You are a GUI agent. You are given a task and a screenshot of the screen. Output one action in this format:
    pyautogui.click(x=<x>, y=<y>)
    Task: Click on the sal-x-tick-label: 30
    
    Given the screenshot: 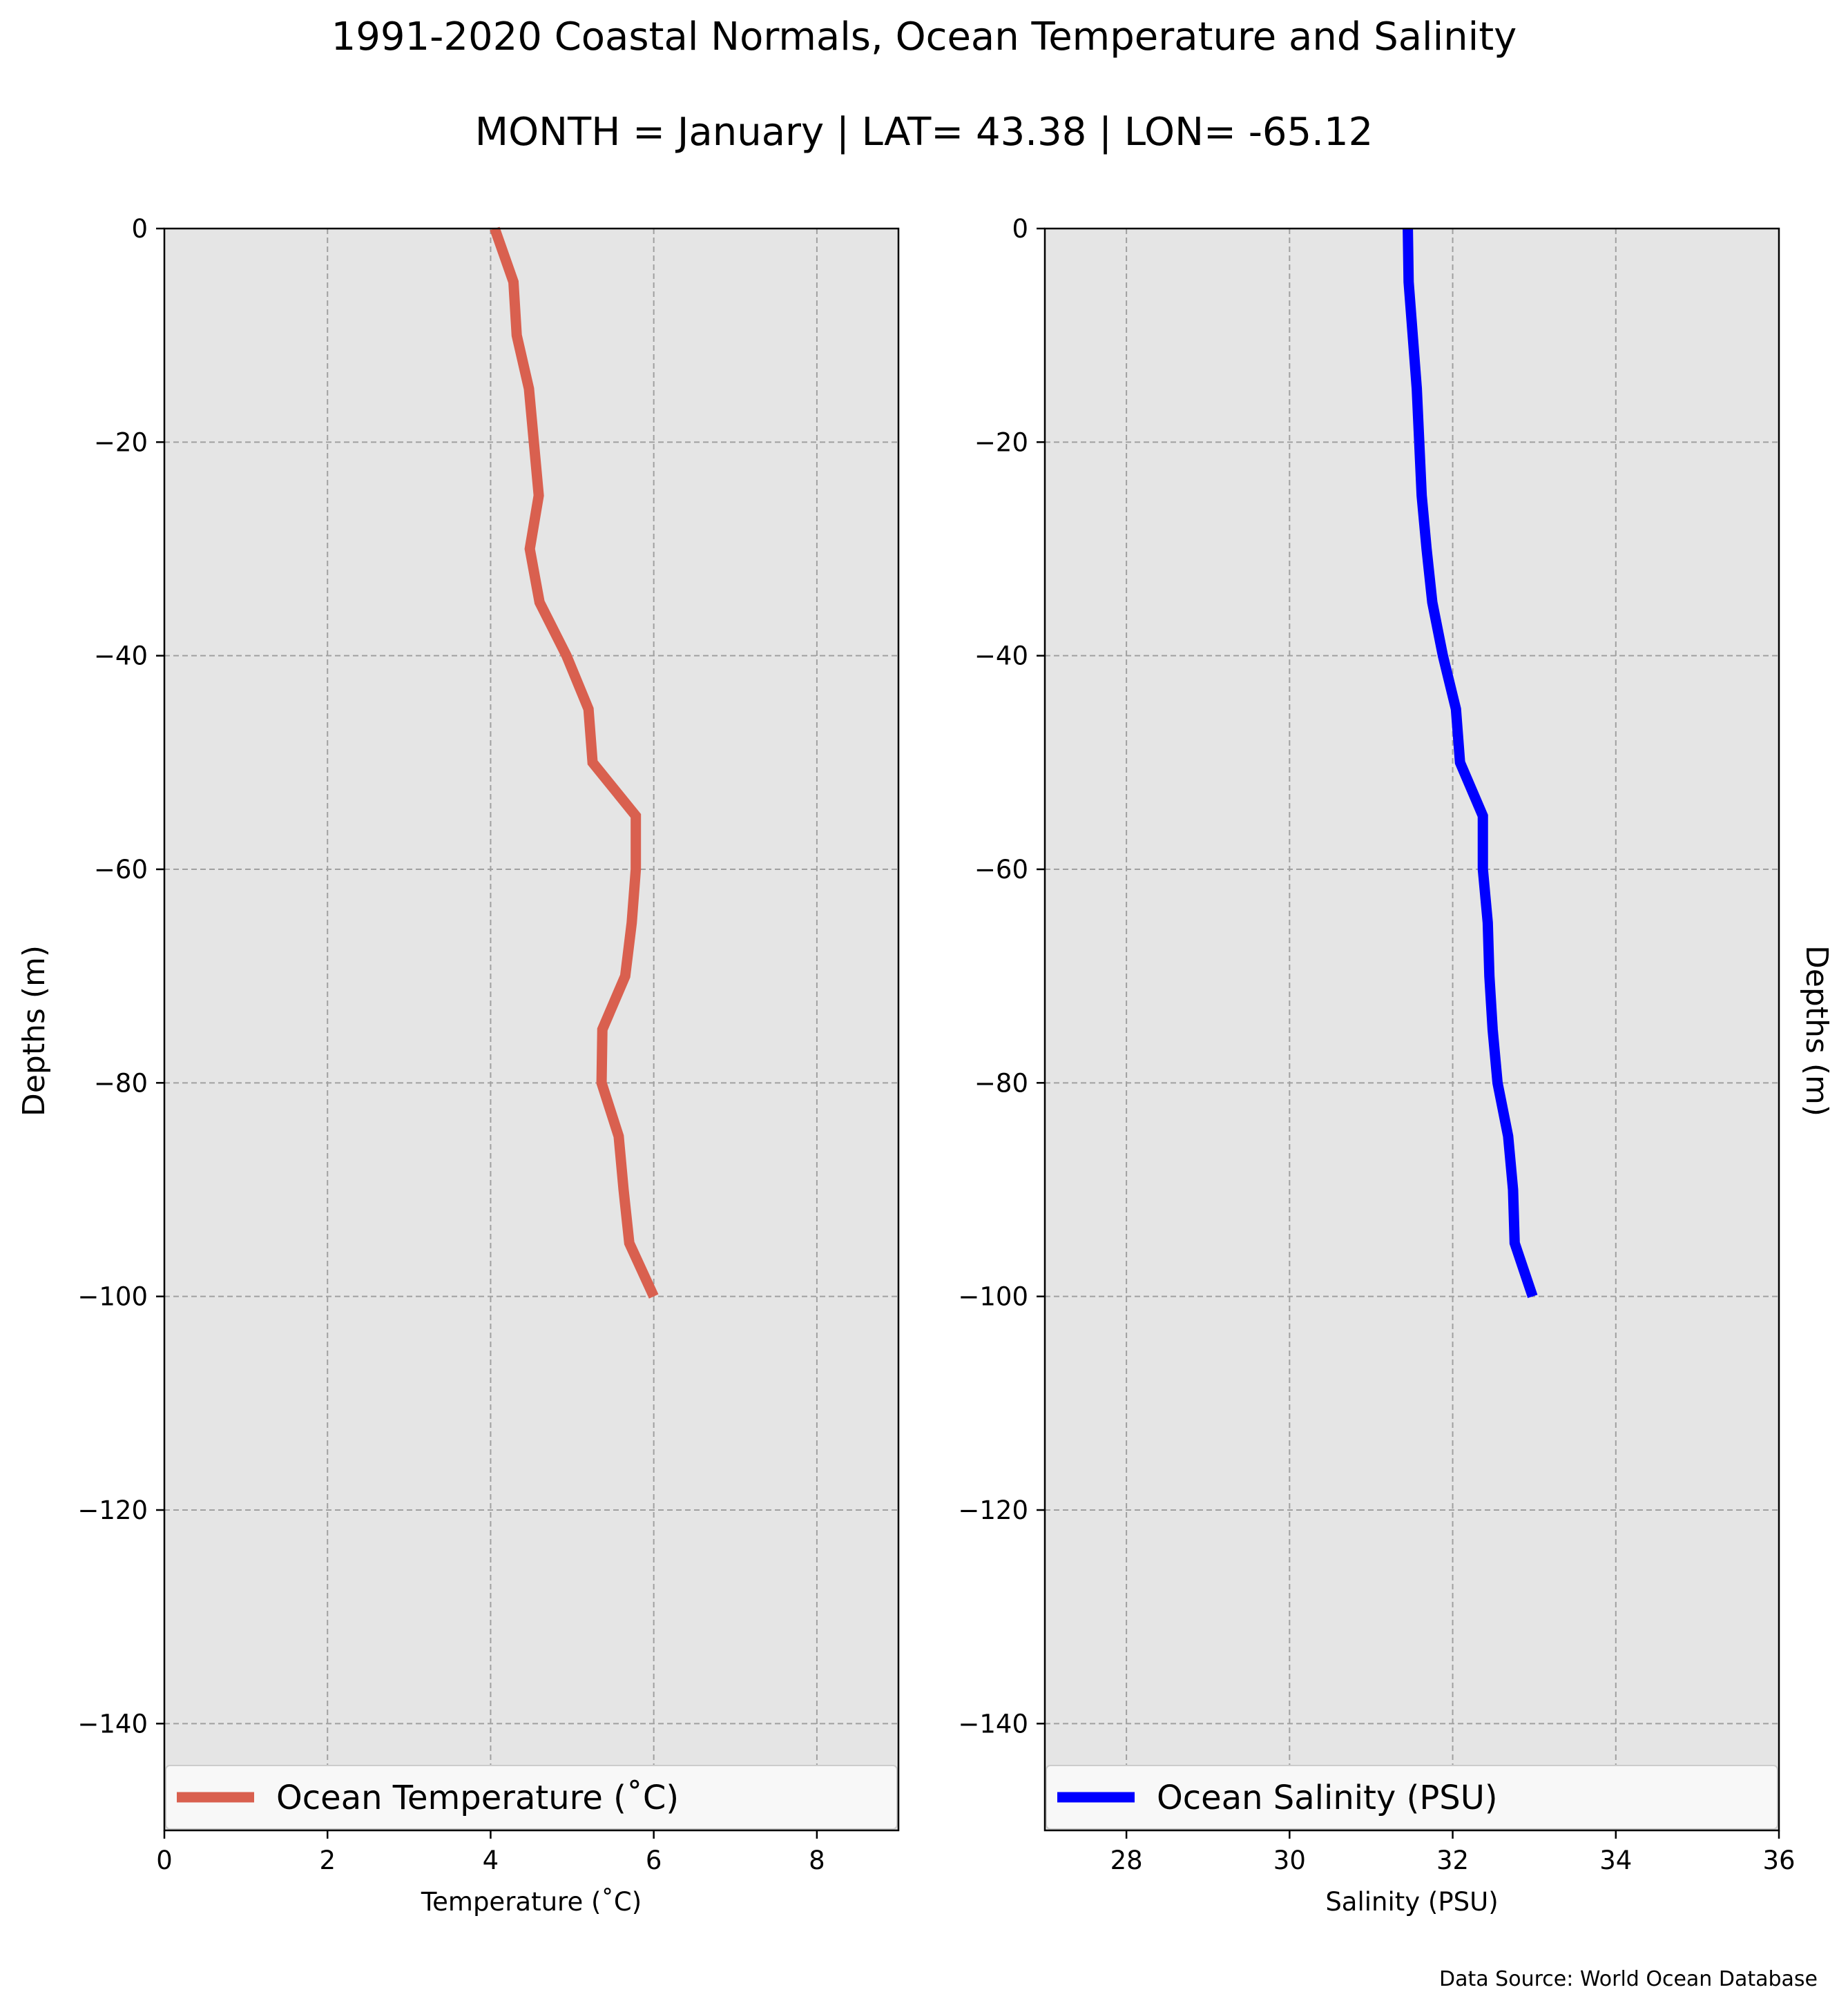 What is the action you would take?
    pyautogui.click(x=1289, y=1861)
    